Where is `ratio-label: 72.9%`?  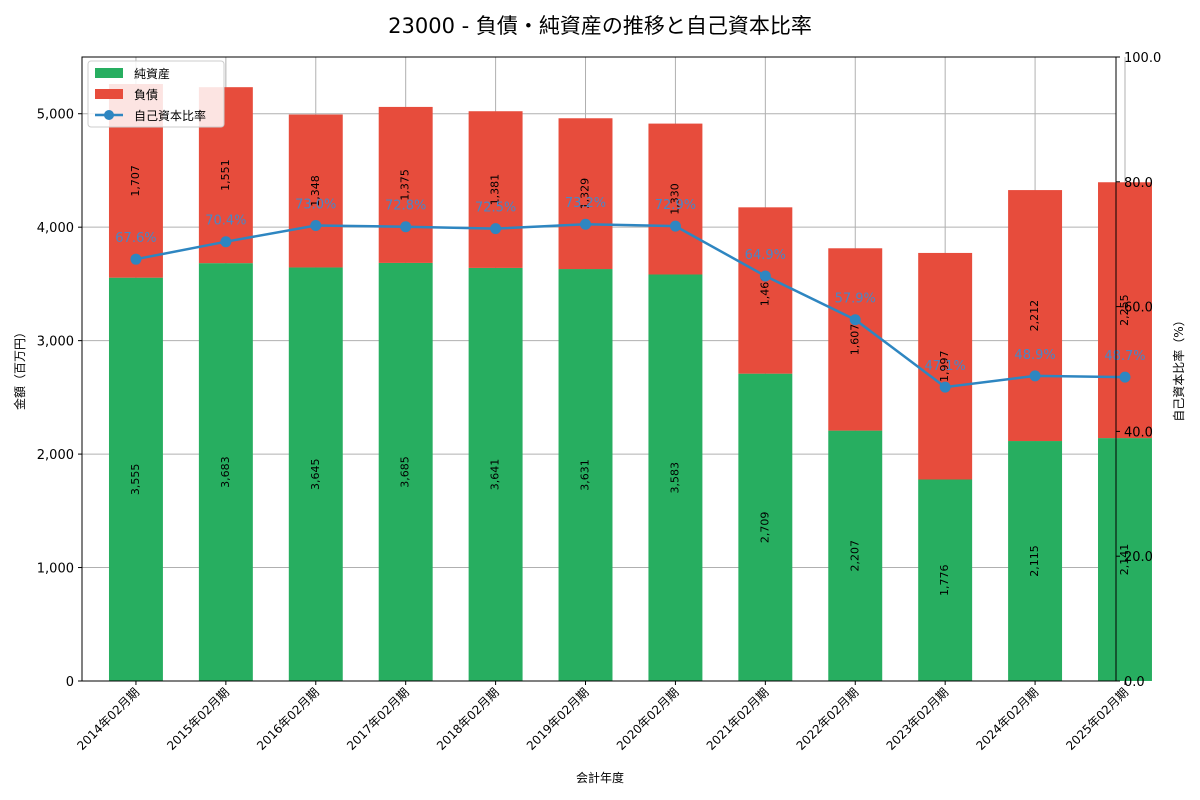
ratio-label: 72.9% is located at coordinates (675, 205).